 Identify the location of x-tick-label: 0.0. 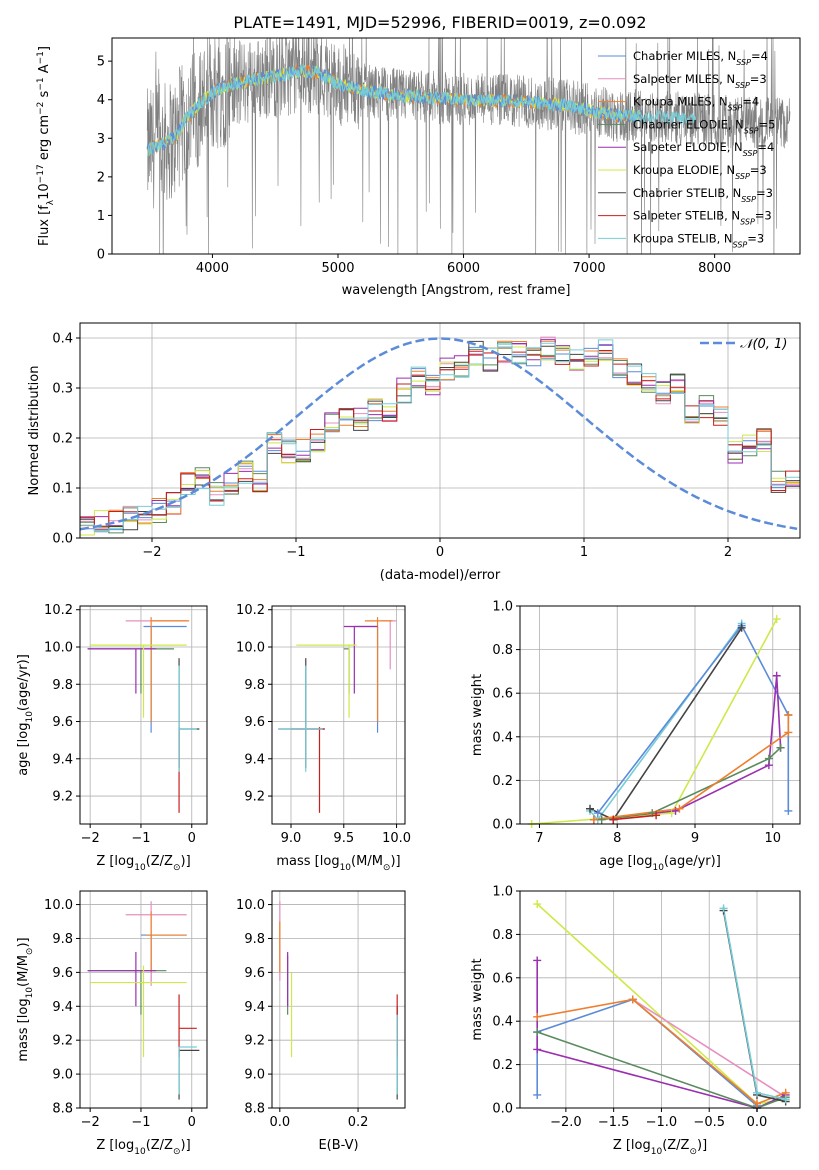
(279, 1122).